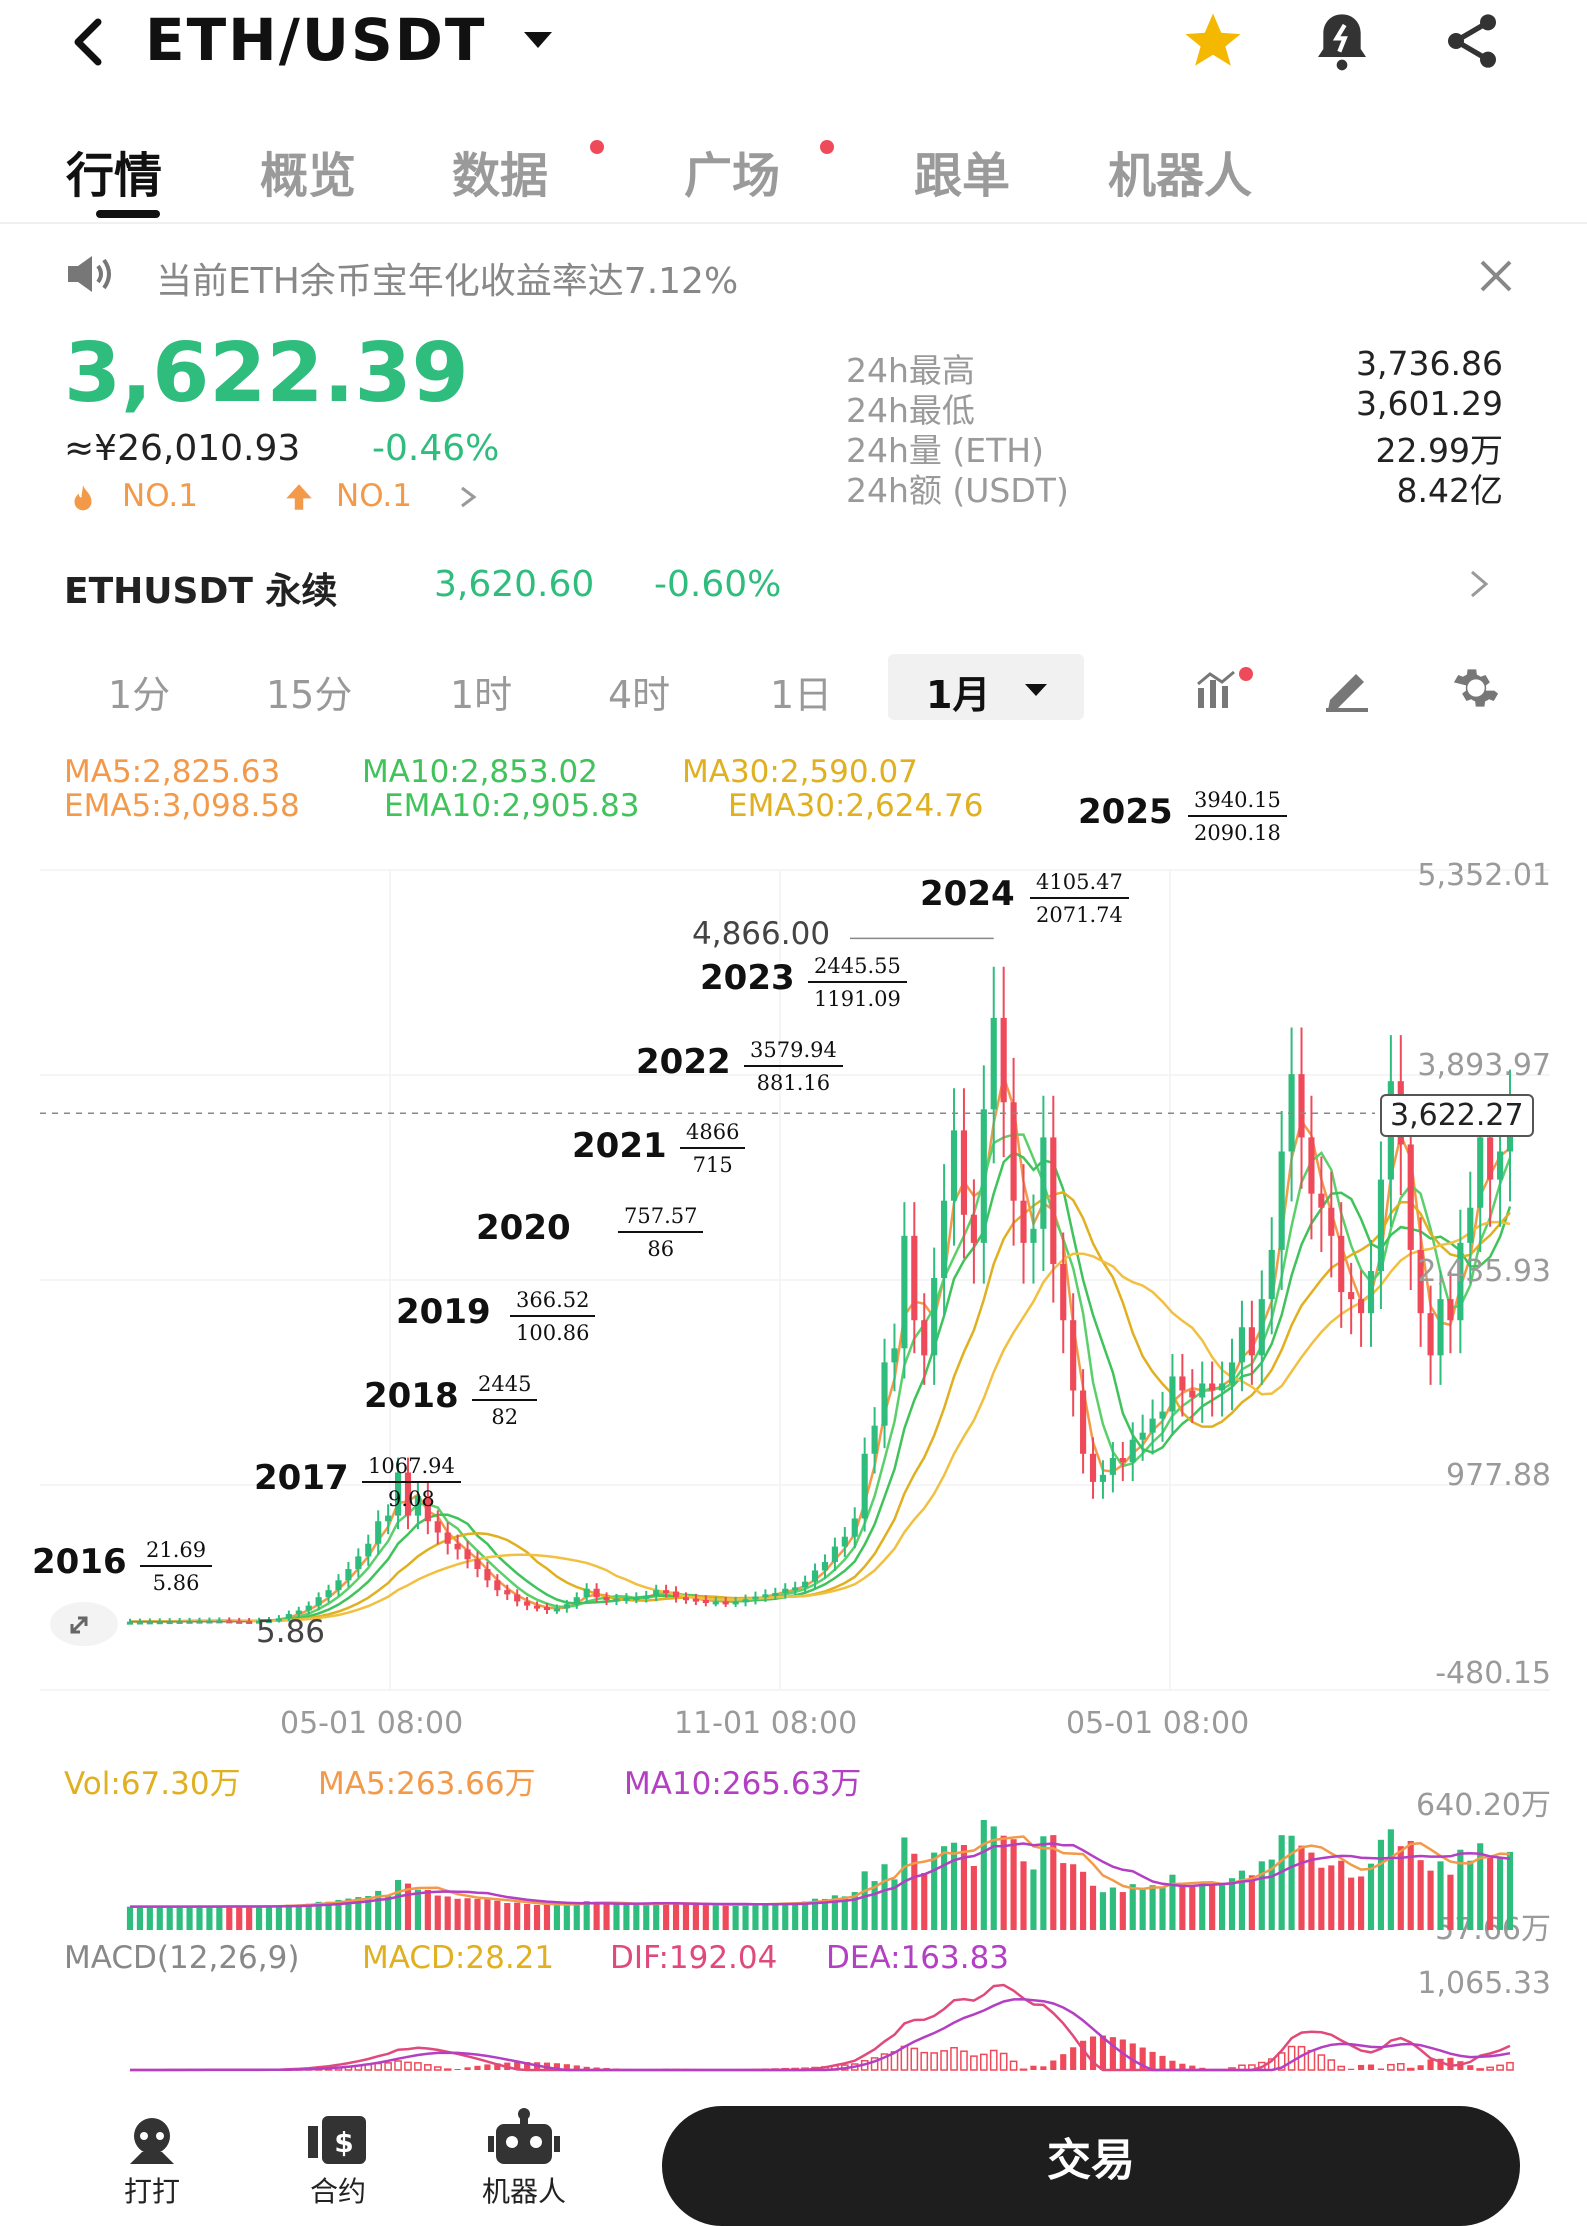  I want to click on chevron-right-icon, so click(468, 497).